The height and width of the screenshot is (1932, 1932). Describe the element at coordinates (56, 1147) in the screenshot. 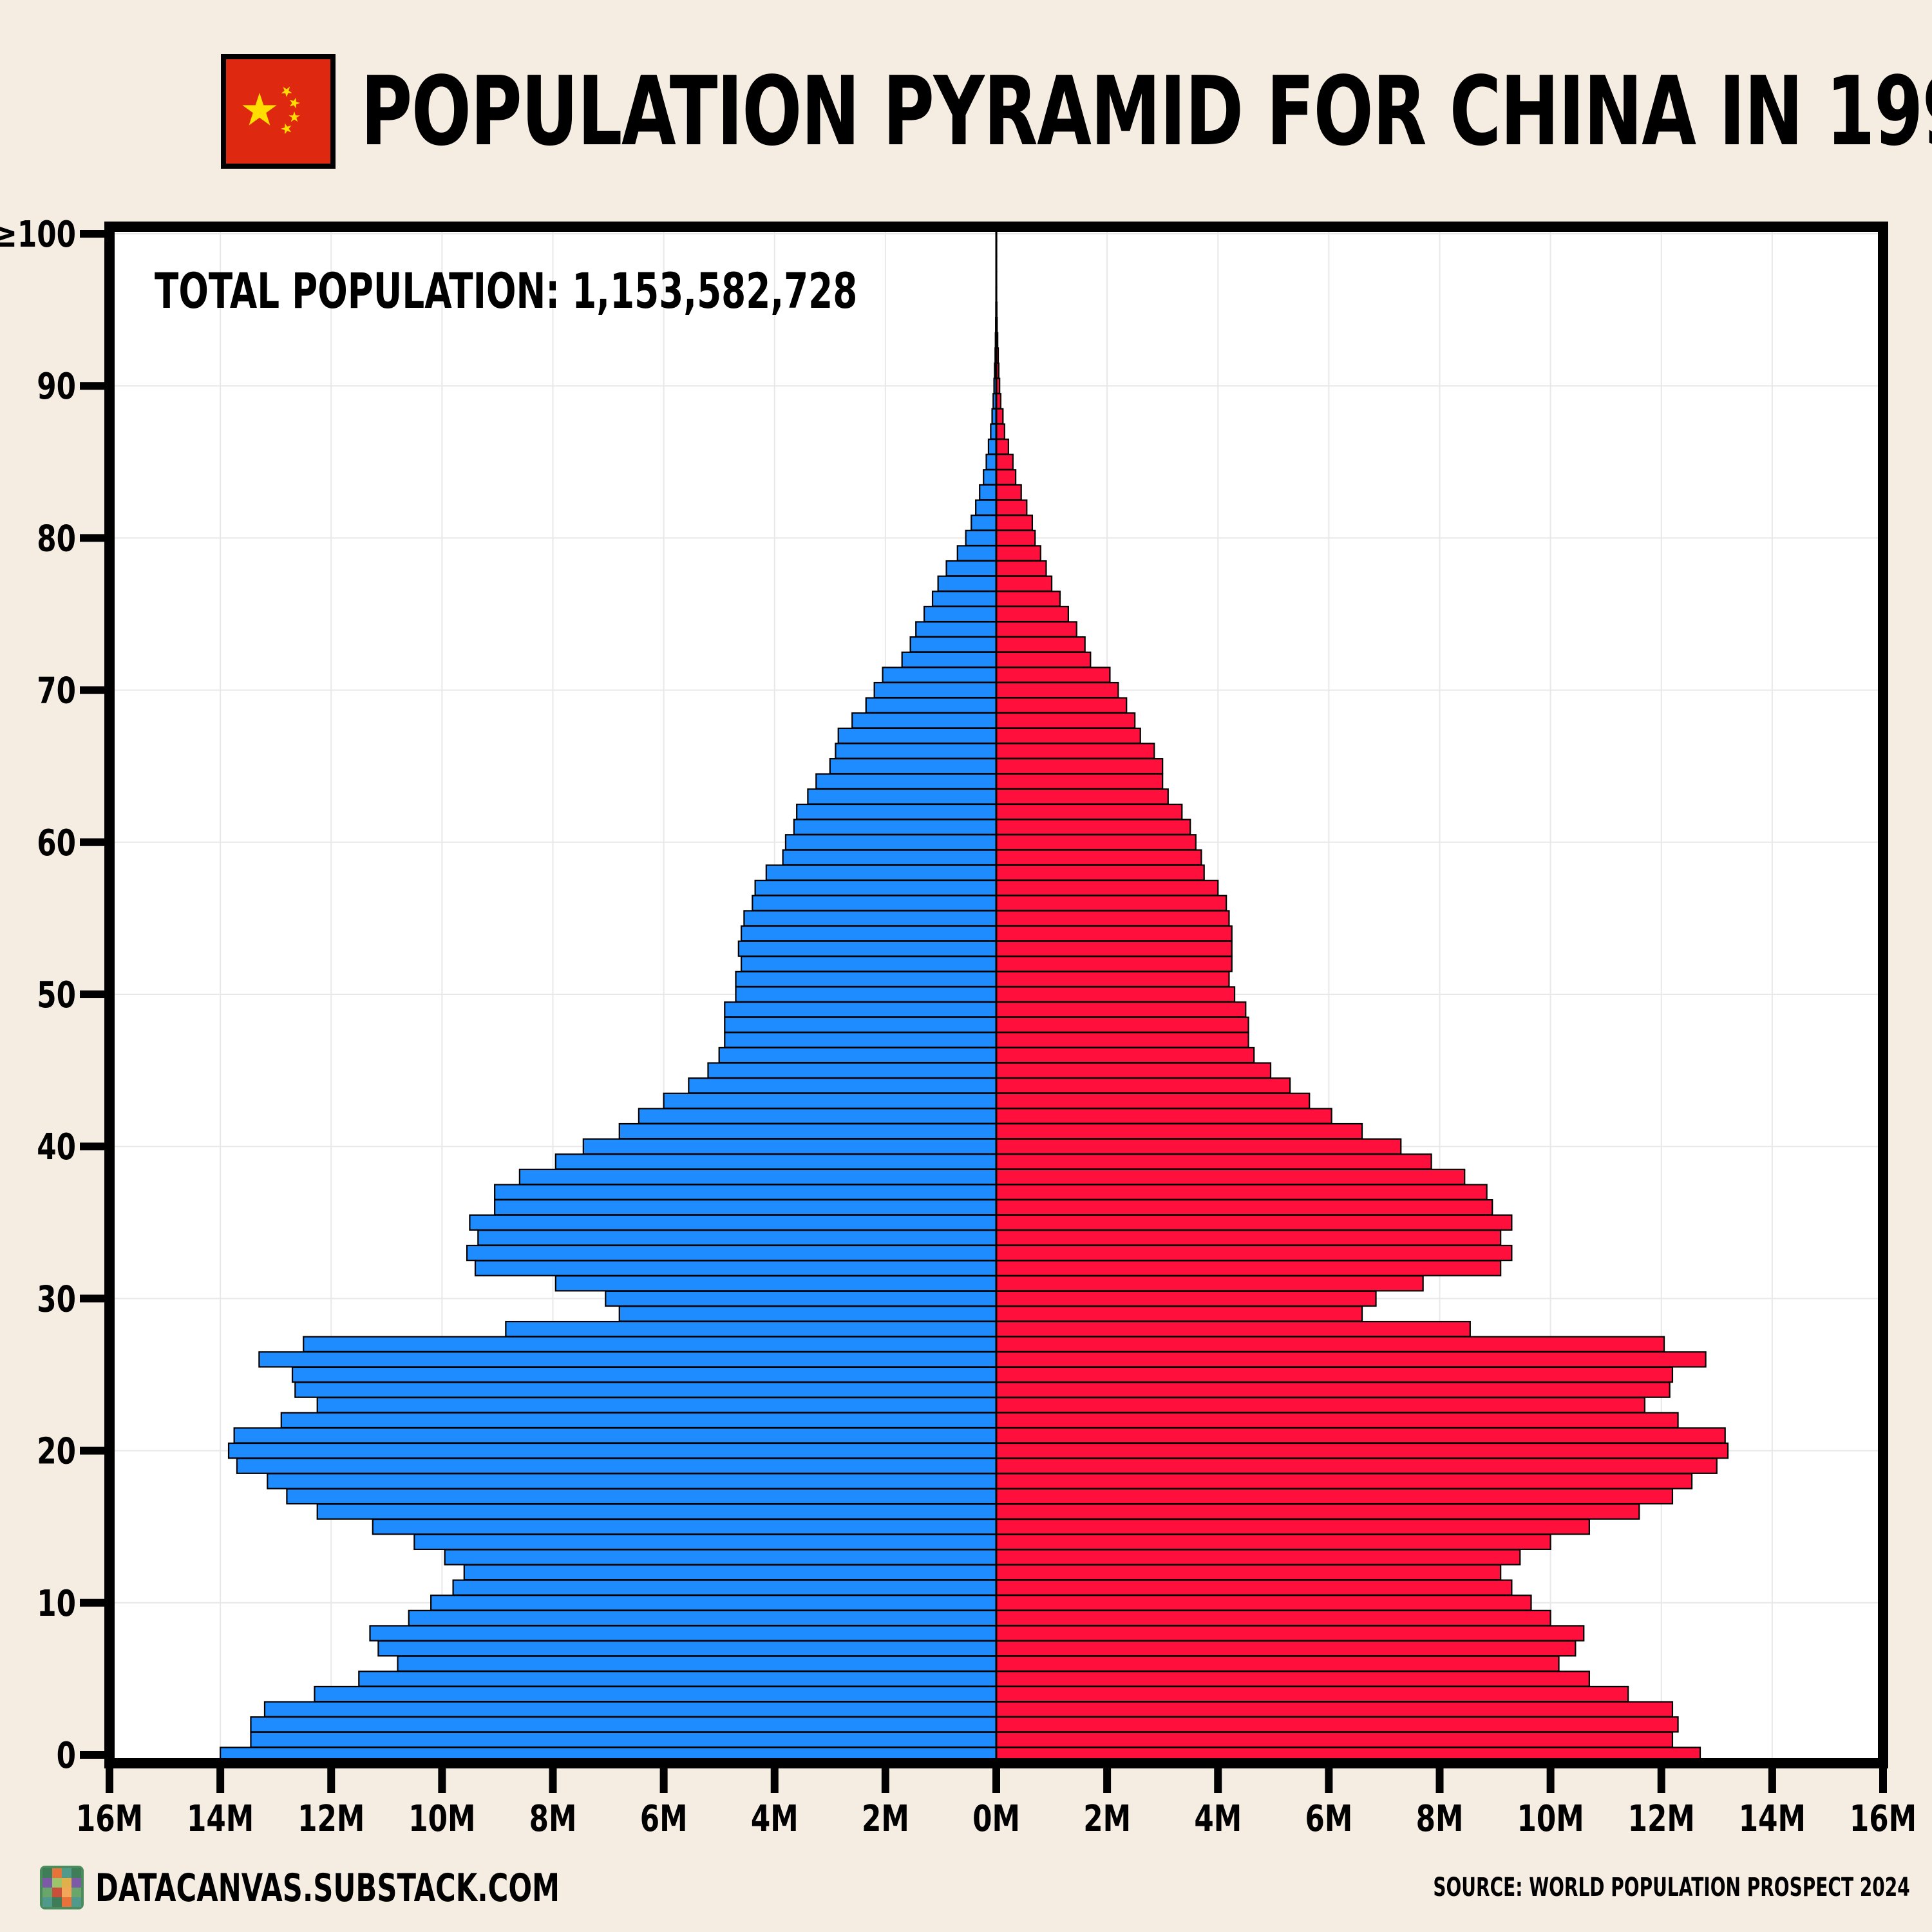

I see `y-tick-label: 40` at that location.